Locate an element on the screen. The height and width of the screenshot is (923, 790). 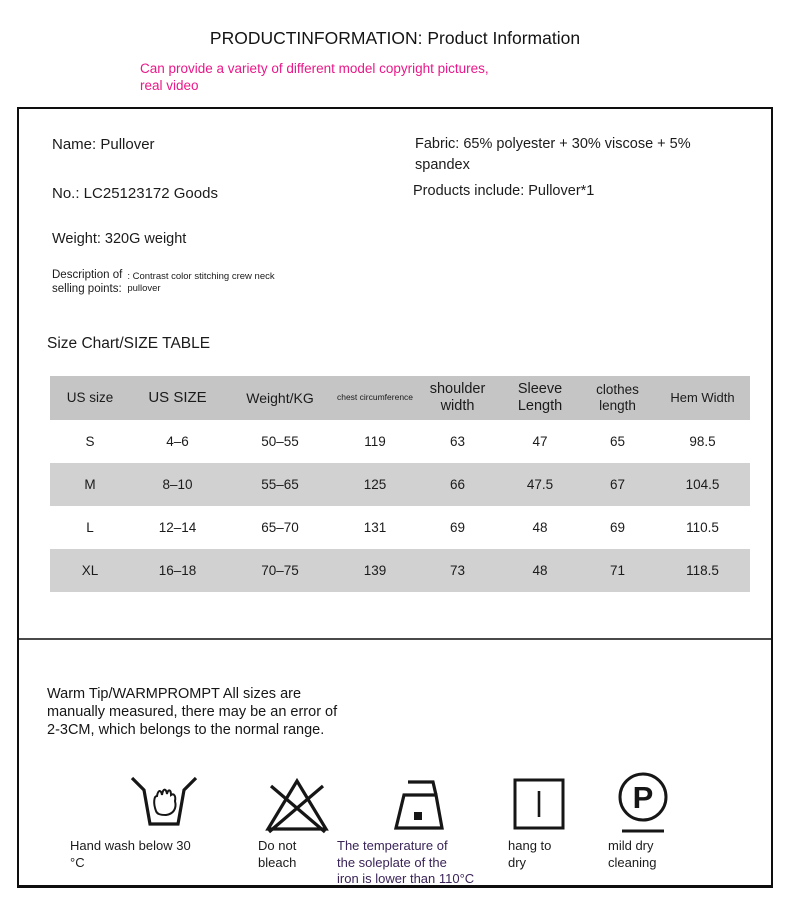
page-title: PRODUCTINFORMATION: Product Information is located at coordinates (395, 38).